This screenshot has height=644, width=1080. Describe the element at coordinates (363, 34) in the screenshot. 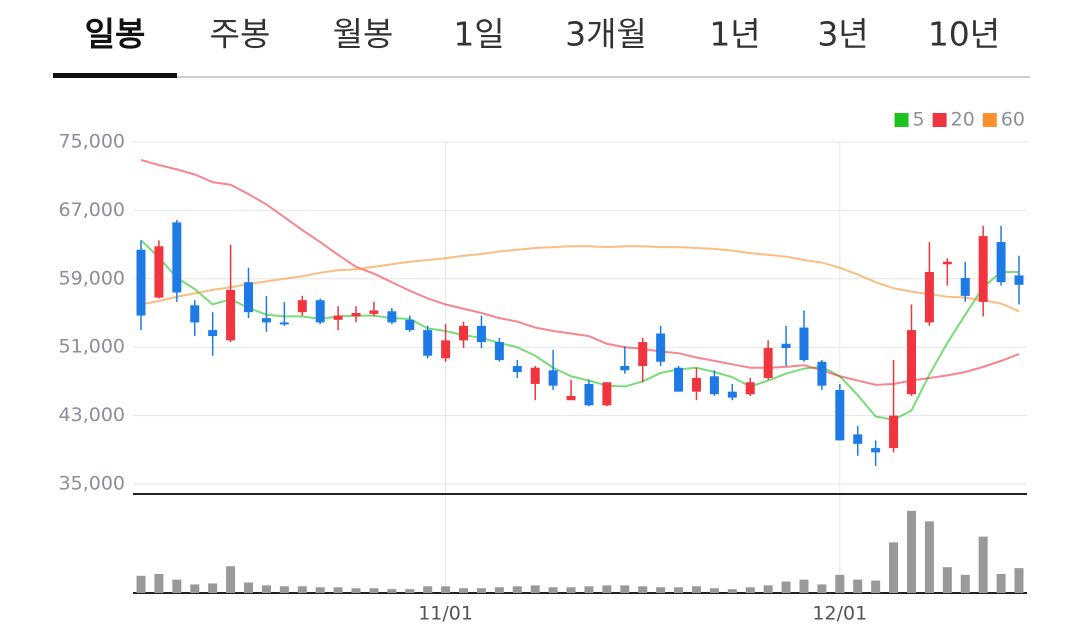

I see `tab: 월봉` at that location.